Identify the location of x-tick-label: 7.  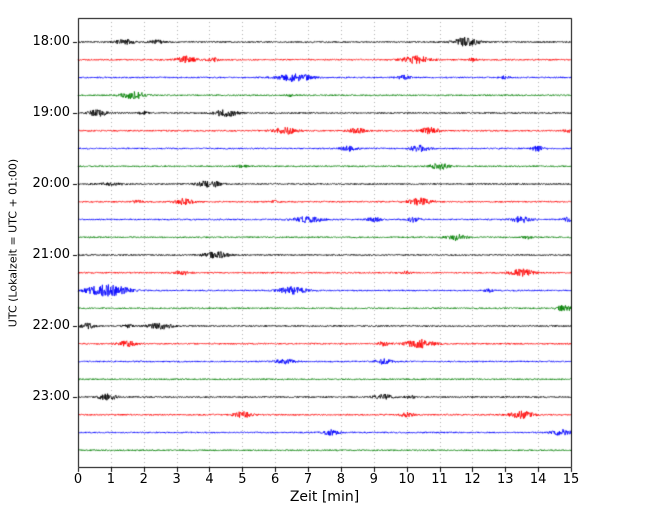
(308, 479).